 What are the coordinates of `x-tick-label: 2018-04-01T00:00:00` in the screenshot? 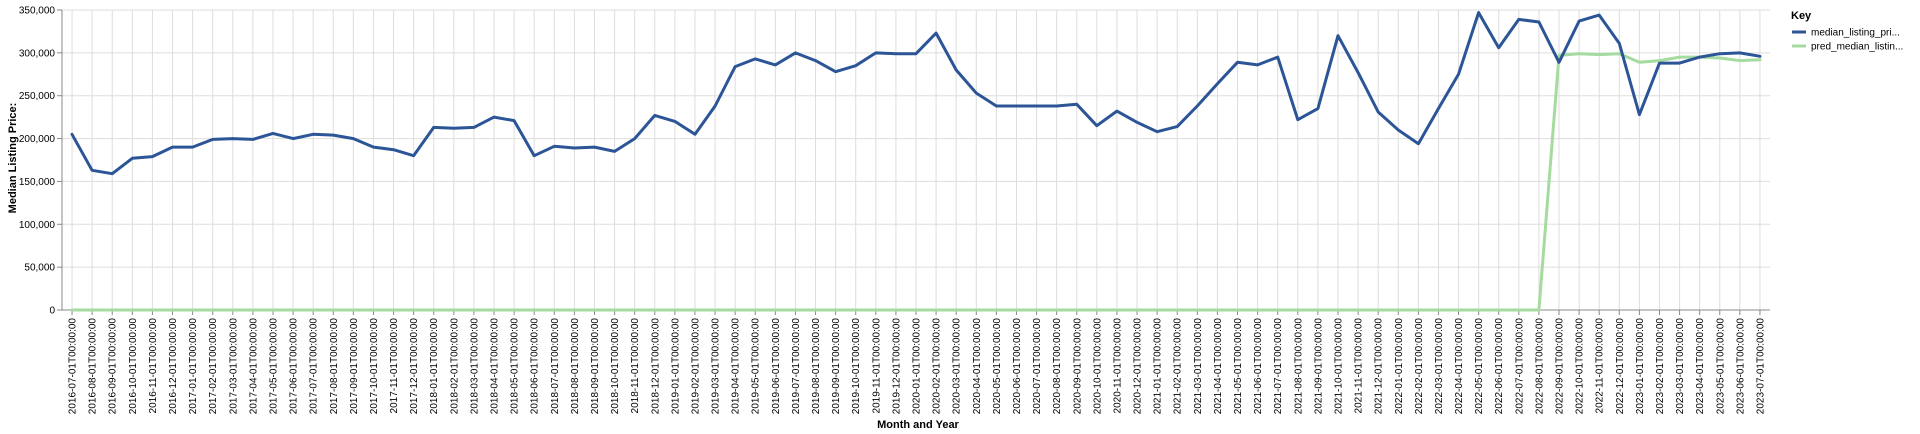 It's located at (495, 366).